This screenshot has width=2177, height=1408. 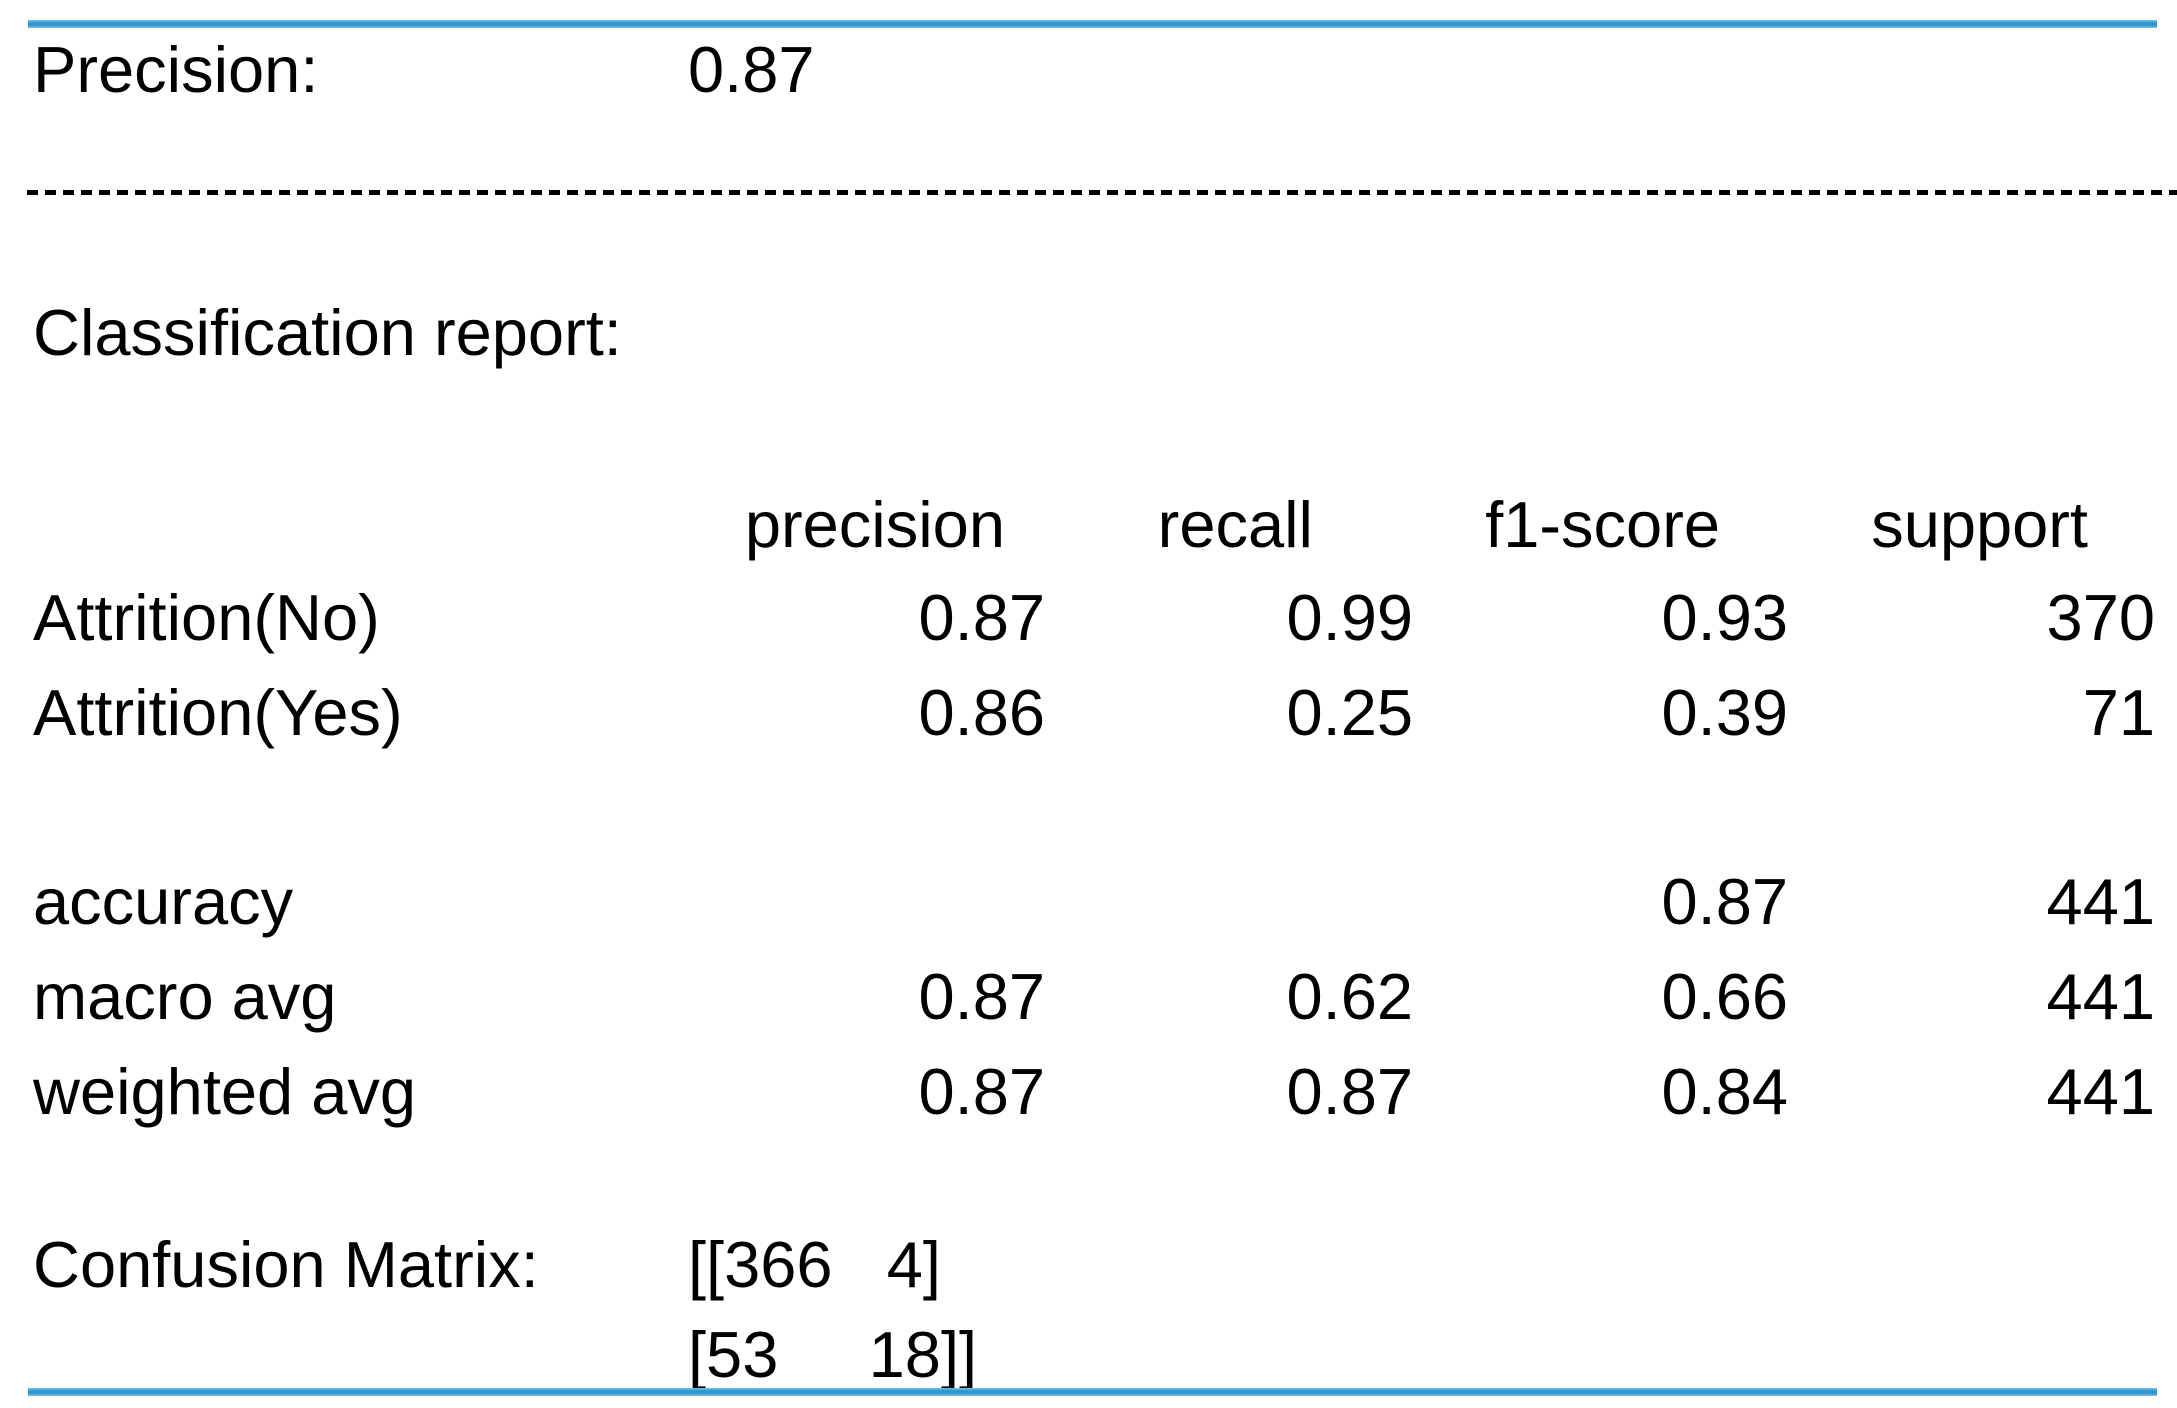 What do you see at coordinates (1092, 1392) in the screenshot?
I see `bottom-accent-divider` at bounding box center [1092, 1392].